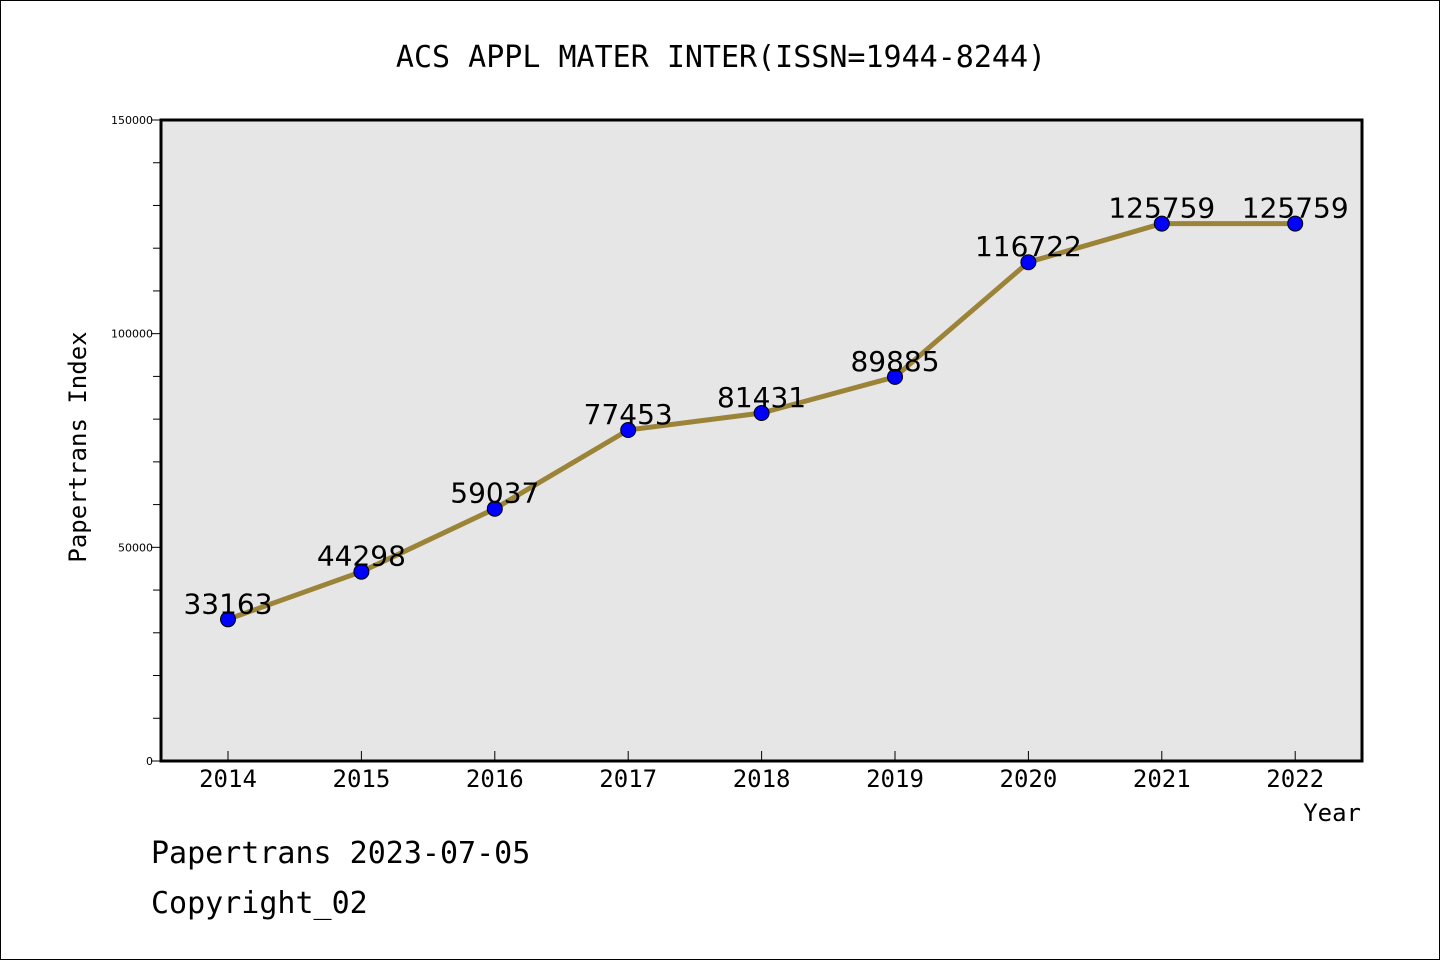 This screenshot has width=1440, height=960. I want to click on y-tick-label: 150000, so click(132, 120).